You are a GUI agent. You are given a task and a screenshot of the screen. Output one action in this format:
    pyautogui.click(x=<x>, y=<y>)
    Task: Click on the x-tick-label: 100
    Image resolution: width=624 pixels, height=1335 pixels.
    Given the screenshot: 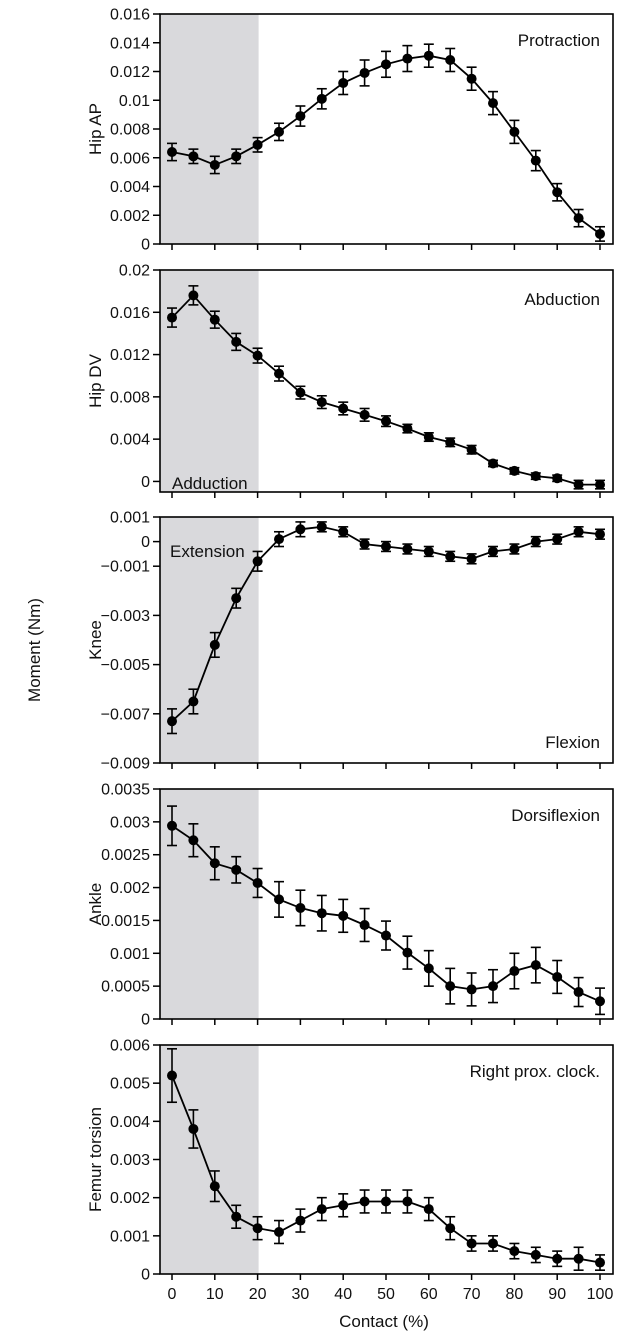 What is the action you would take?
    pyautogui.click(x=600, y=1294)
    